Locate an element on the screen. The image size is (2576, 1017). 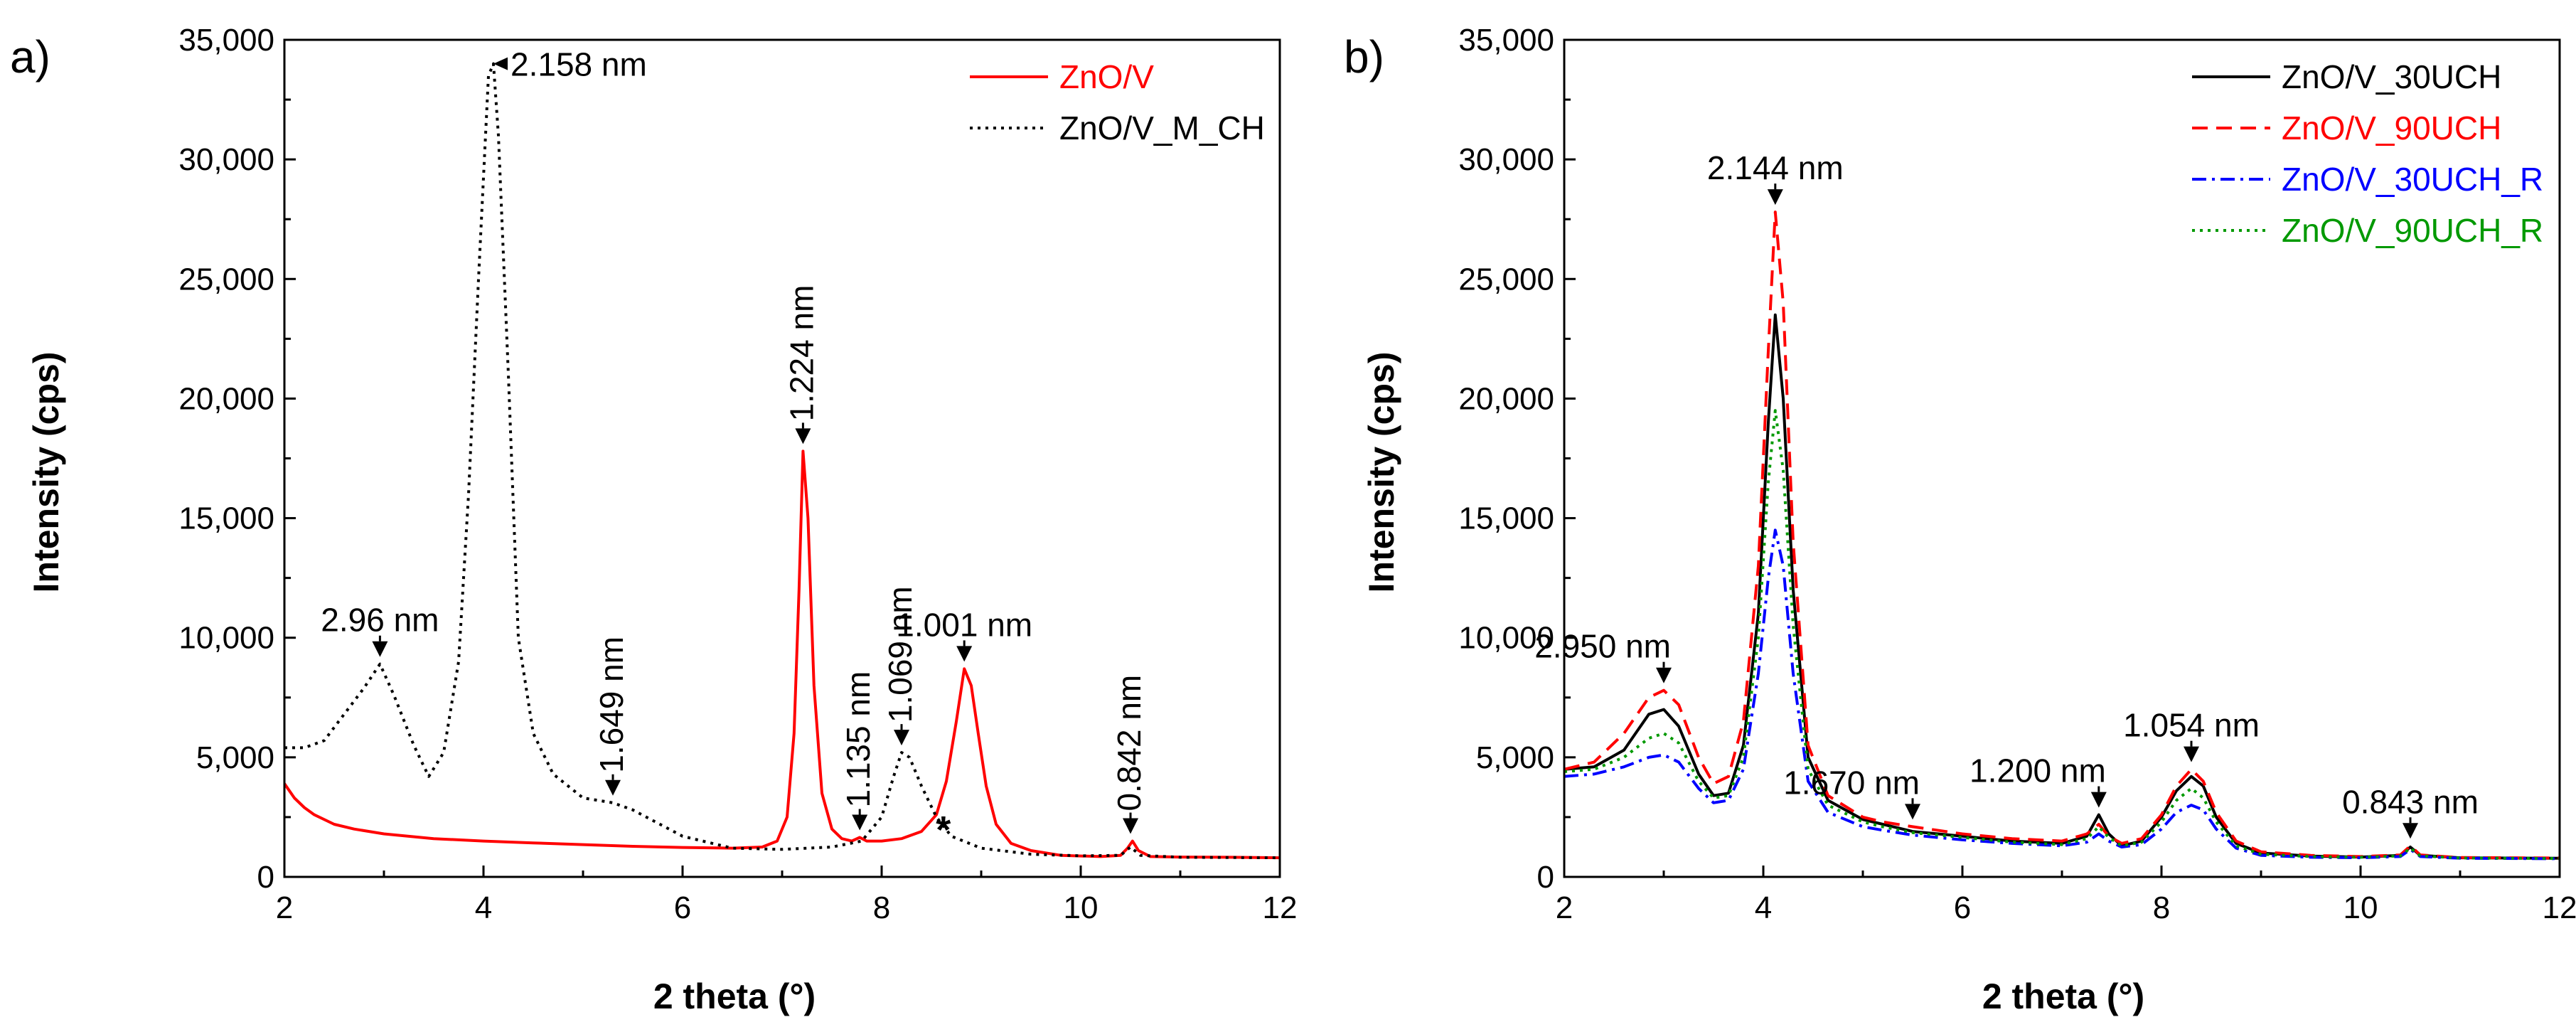
panel-b-peak-label: 1.200 nm is located at coordinates (2038, 770).